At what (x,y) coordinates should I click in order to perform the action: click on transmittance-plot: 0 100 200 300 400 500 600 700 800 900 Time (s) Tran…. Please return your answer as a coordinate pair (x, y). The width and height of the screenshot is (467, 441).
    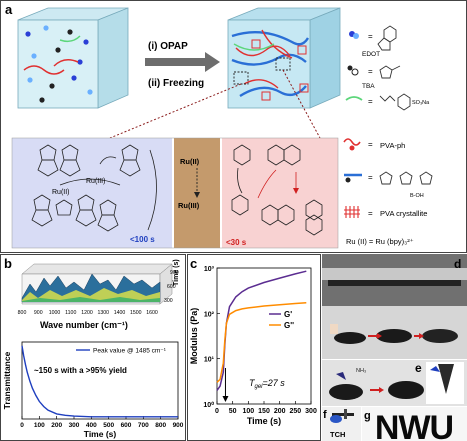
    Looking at the image, I should click on (93, 390).